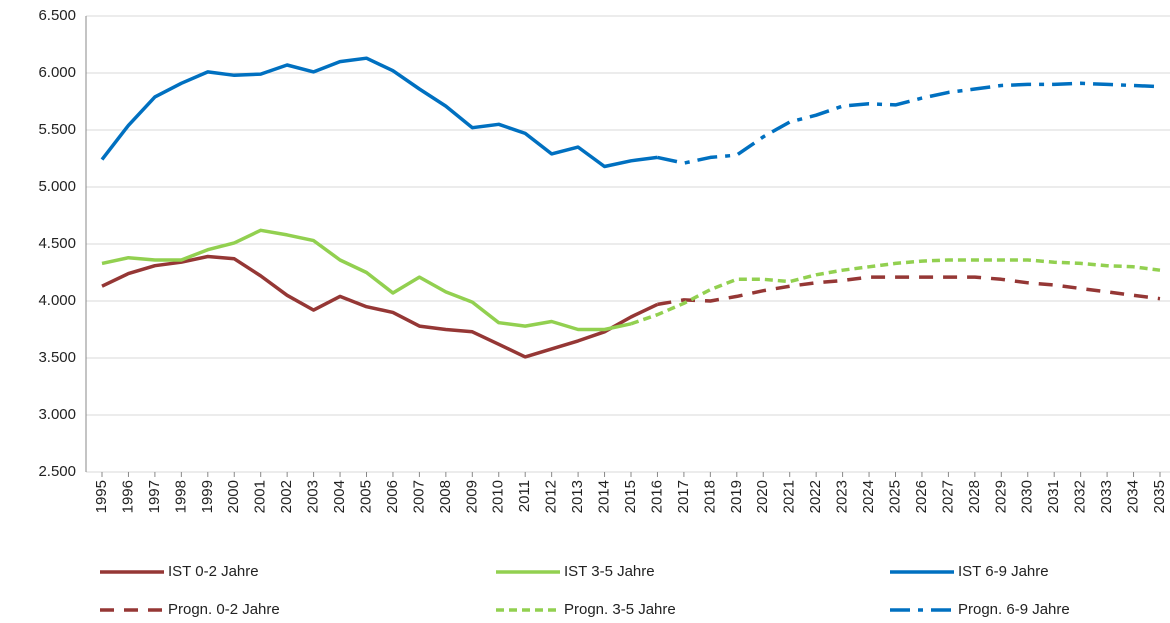  What do you see at coordinates (1003, 571) in the screenshot?
I see `legend-label: IST 6-9 Jahre` at bounding box center [1003, 571].